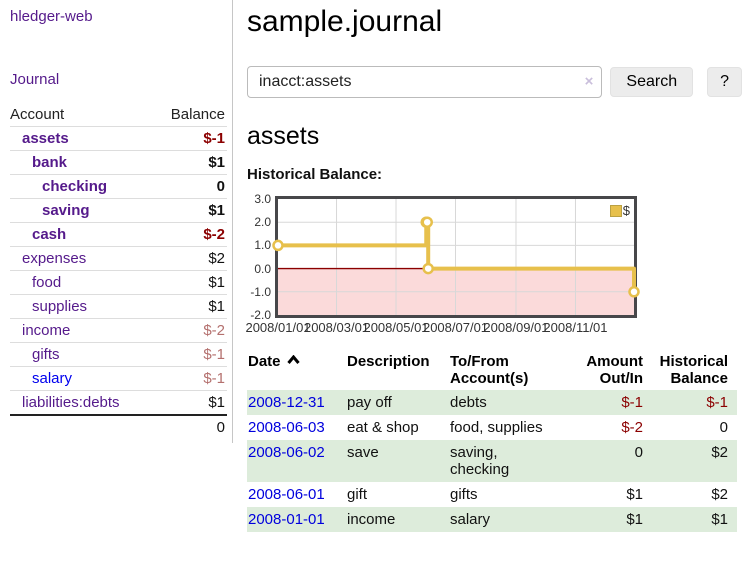  I want to click on chart-legend: $, so click(619, 210).